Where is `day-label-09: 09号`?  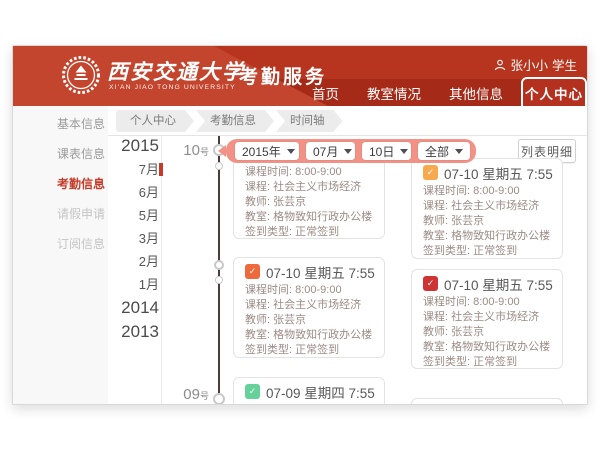 day-label-09: 09号 is located at coordinates (196, 394).